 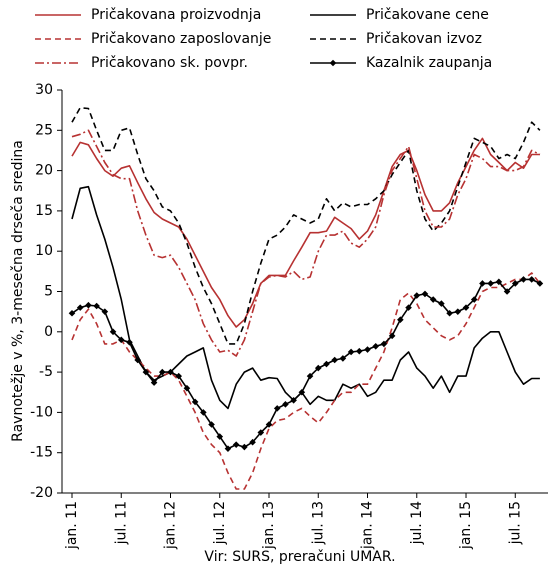 What do you see at coordinates (44, 130) in the screenshot?
I see `y-tick-label: 25` at bounding box center [44, 130].